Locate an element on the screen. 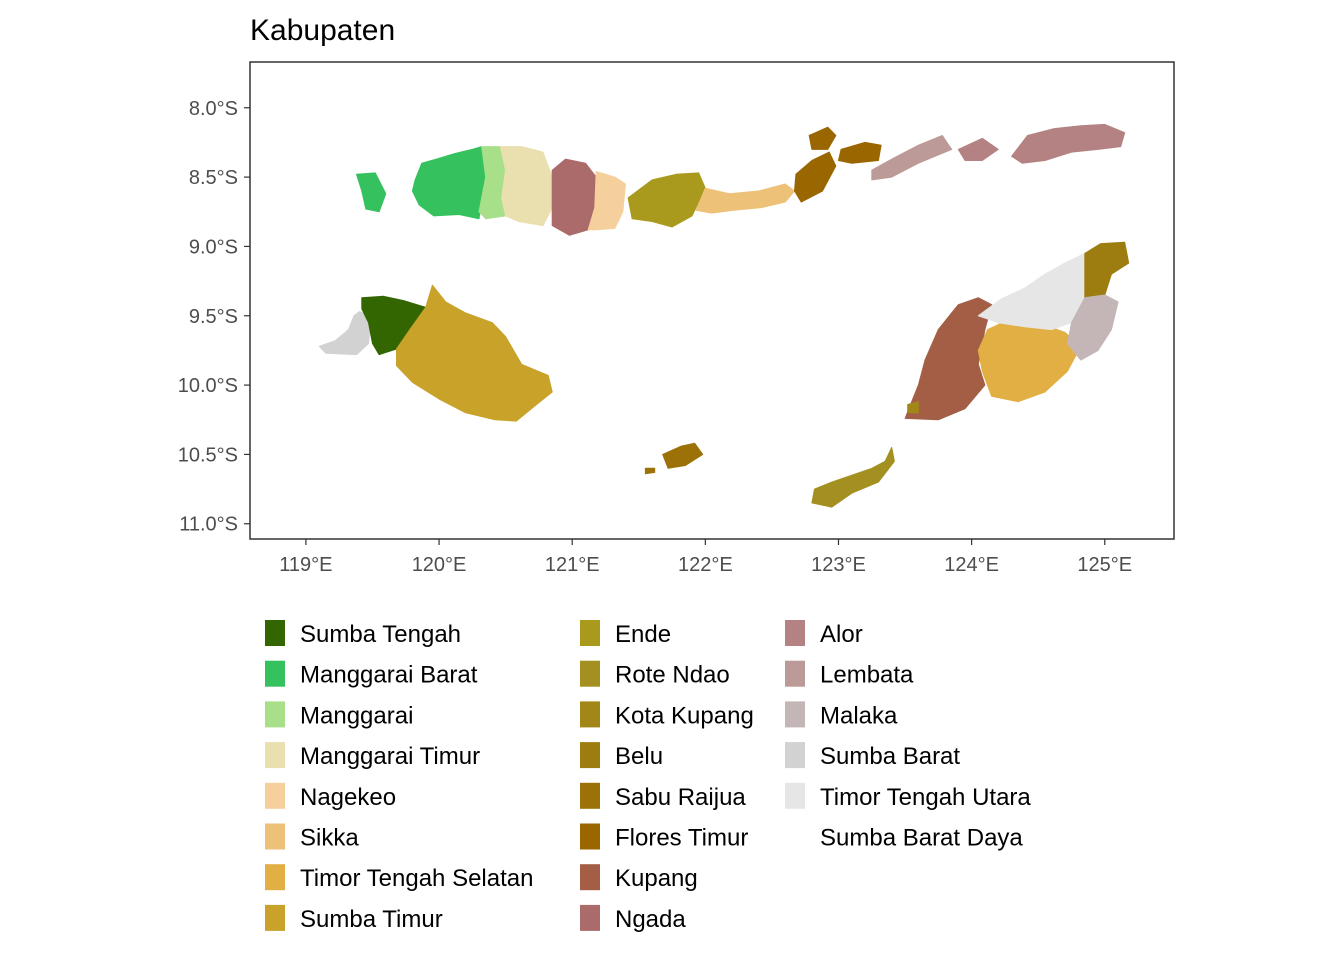  y-axis: 8.0°S 8.5°S 9.0°S 9.5°S 10.0°S 10.5°S 11.0°S is located at coordinates (214, 317).